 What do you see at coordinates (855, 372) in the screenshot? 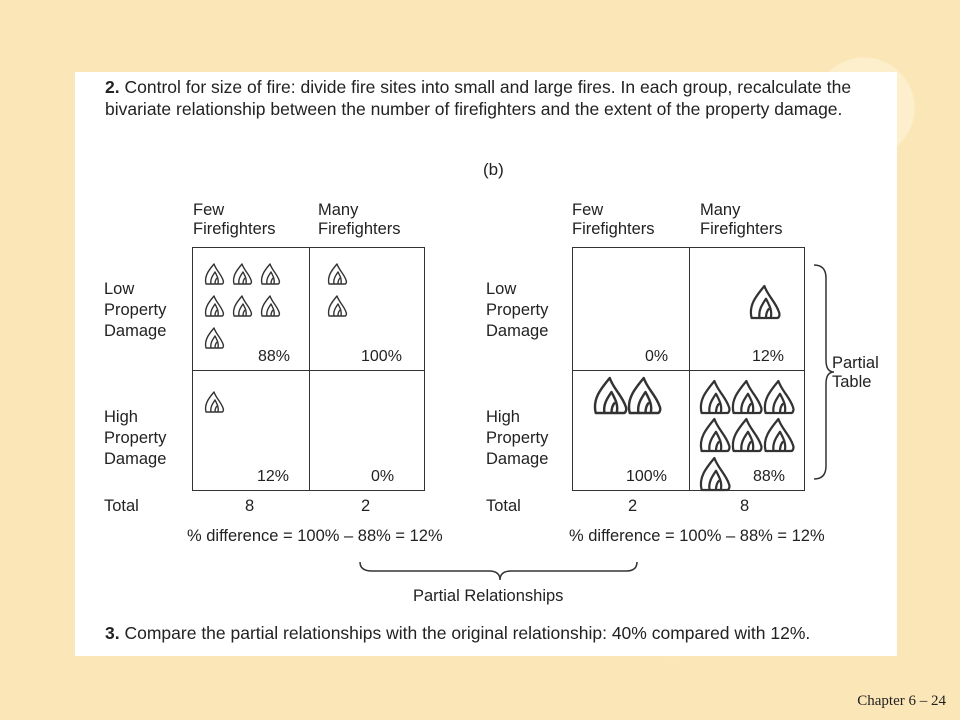
I see `partial-table-label: Partial Table` at bounding box center [855, 372].